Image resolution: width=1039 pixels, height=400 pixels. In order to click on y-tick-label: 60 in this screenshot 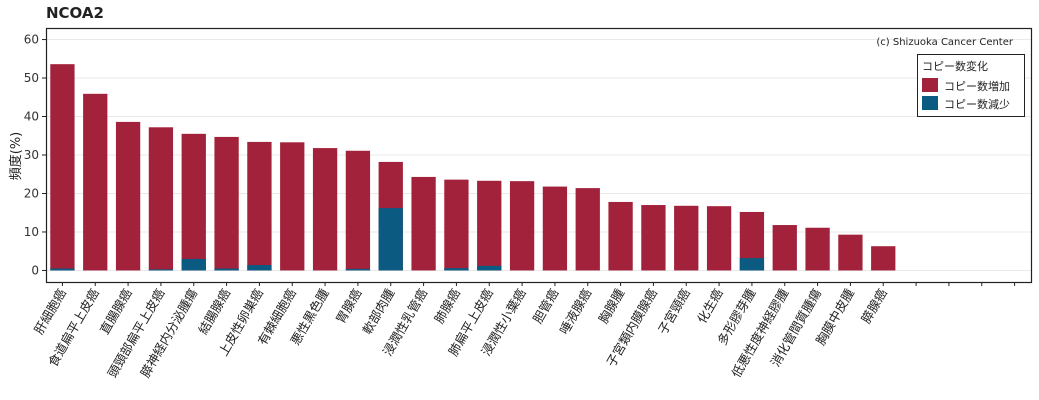, I will do `click(31, 40)`.